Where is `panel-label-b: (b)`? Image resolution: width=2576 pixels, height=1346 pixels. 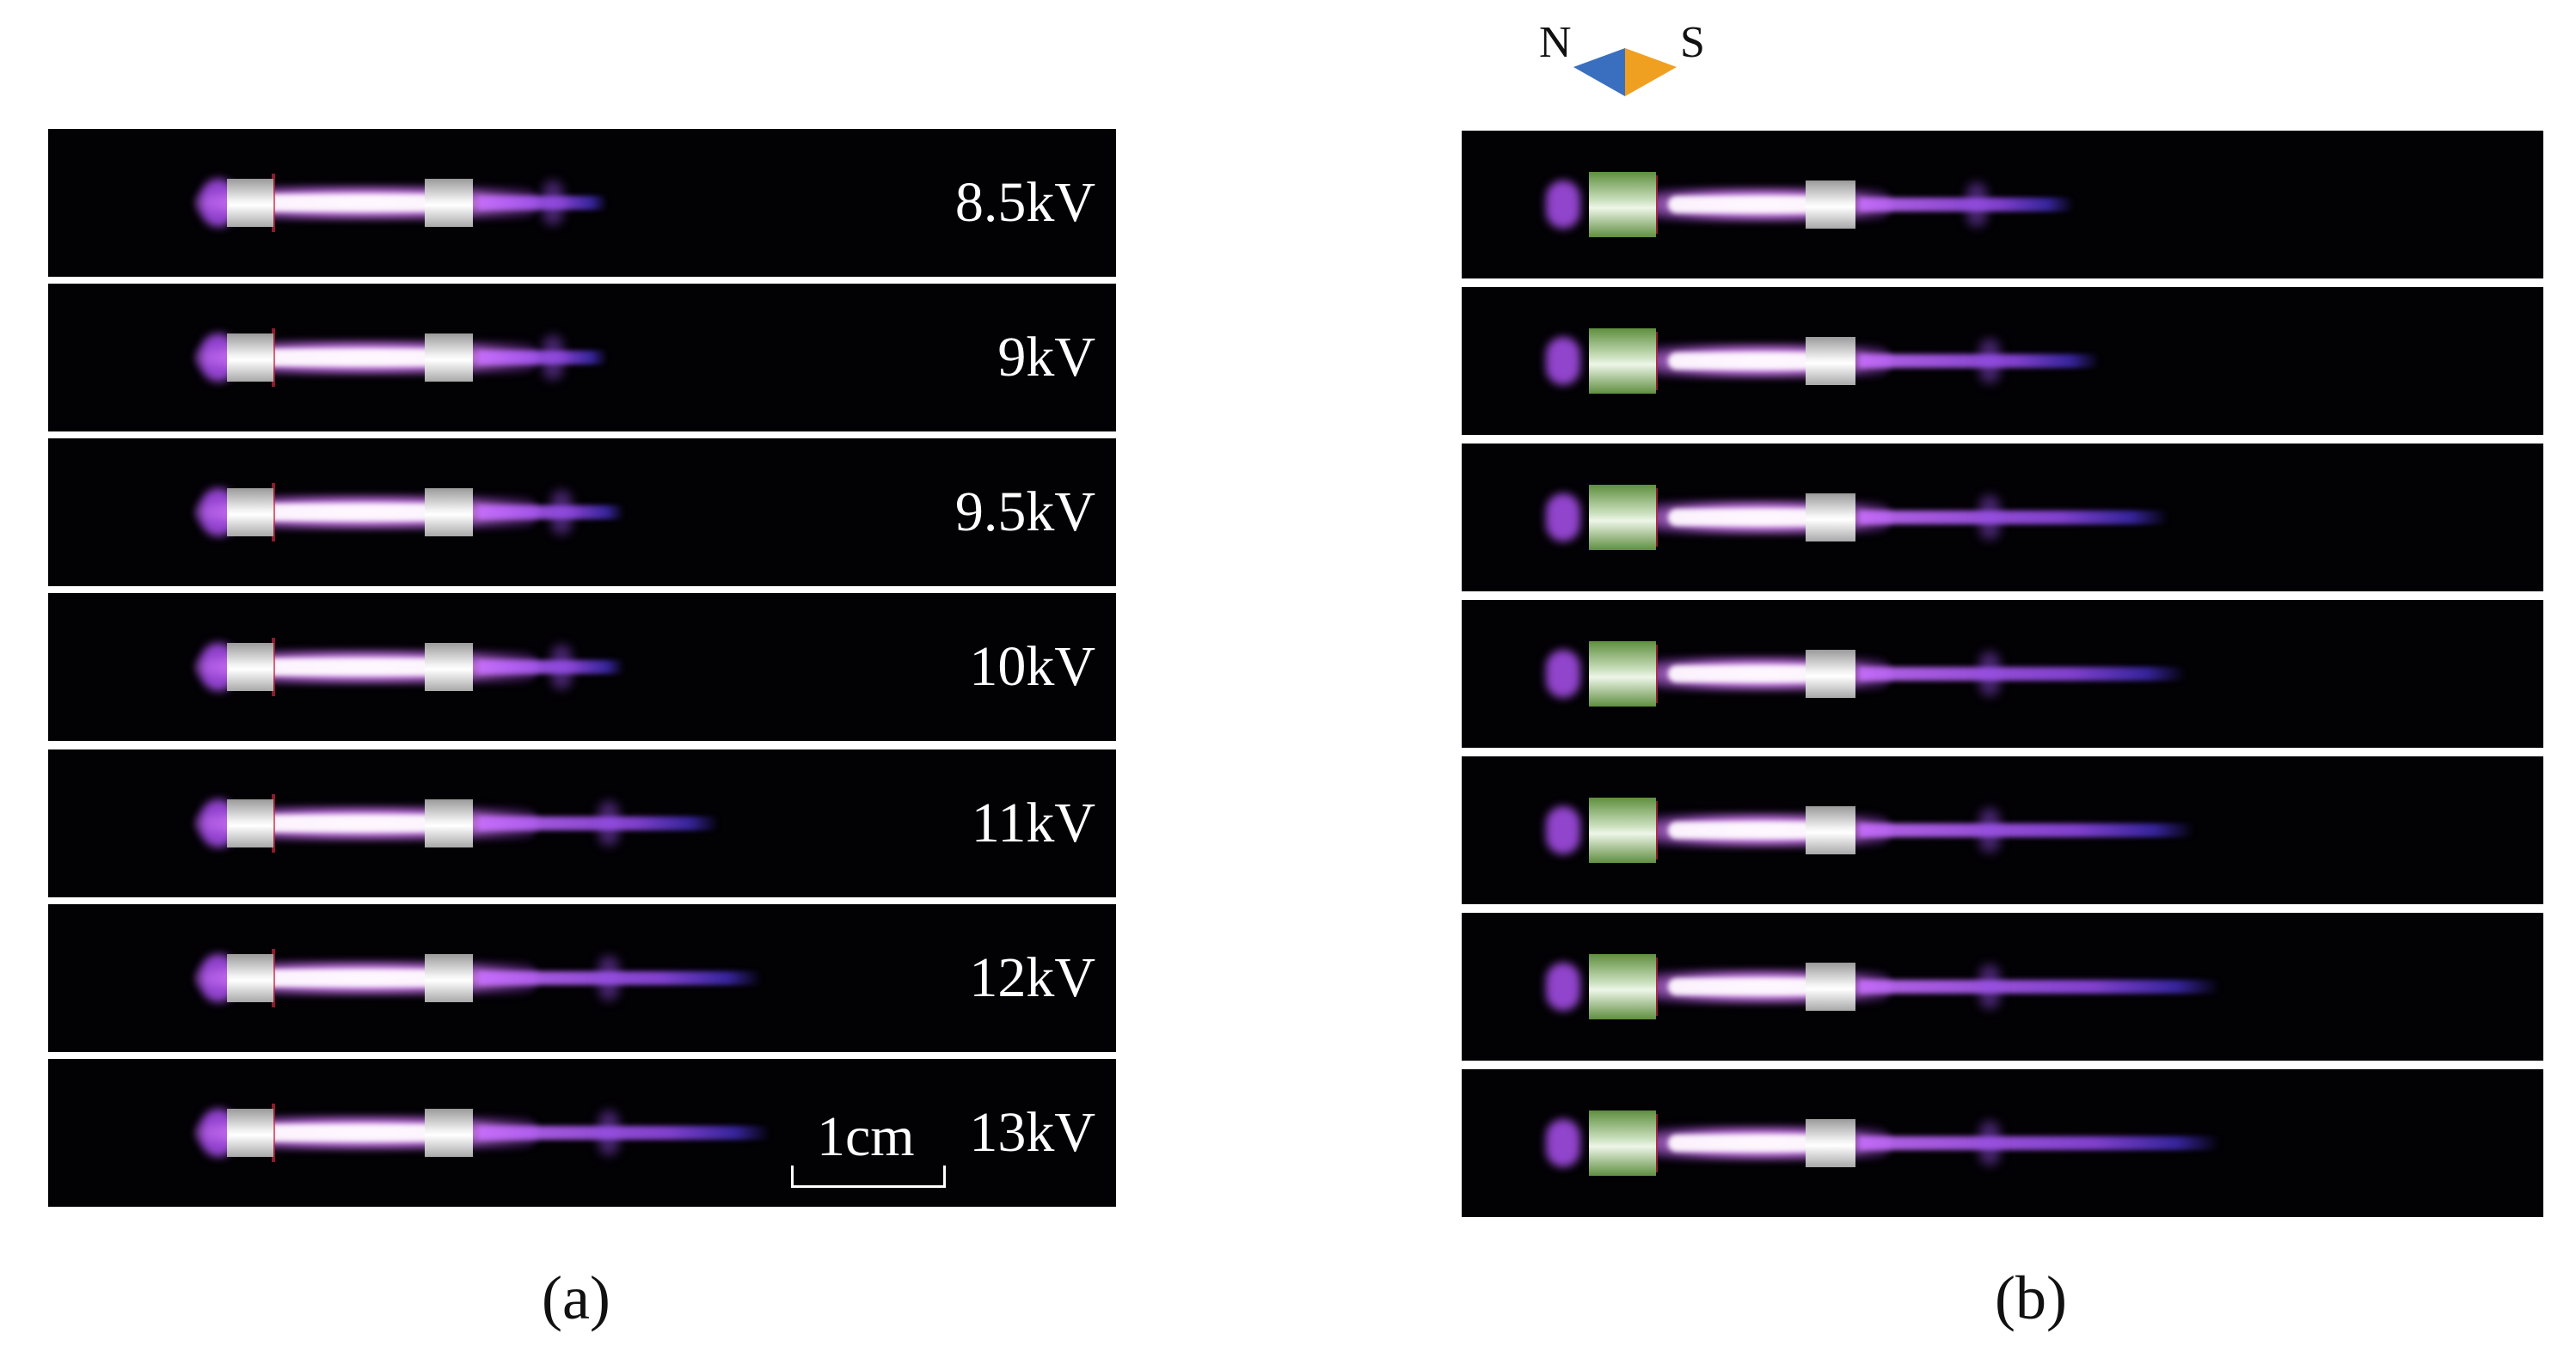
panel-label-b: (b) is located at coordinates (2031, 1297).